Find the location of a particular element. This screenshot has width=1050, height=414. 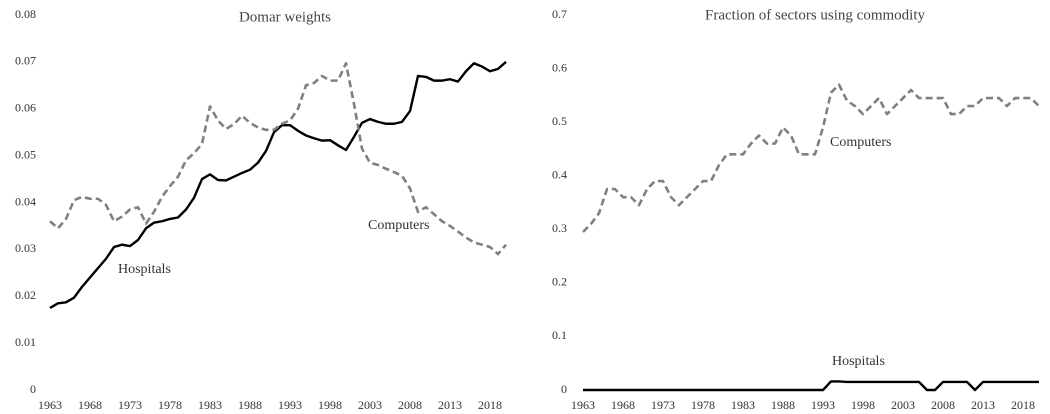

y-tick-label: 0.7 is located at coordinates (559, 14).